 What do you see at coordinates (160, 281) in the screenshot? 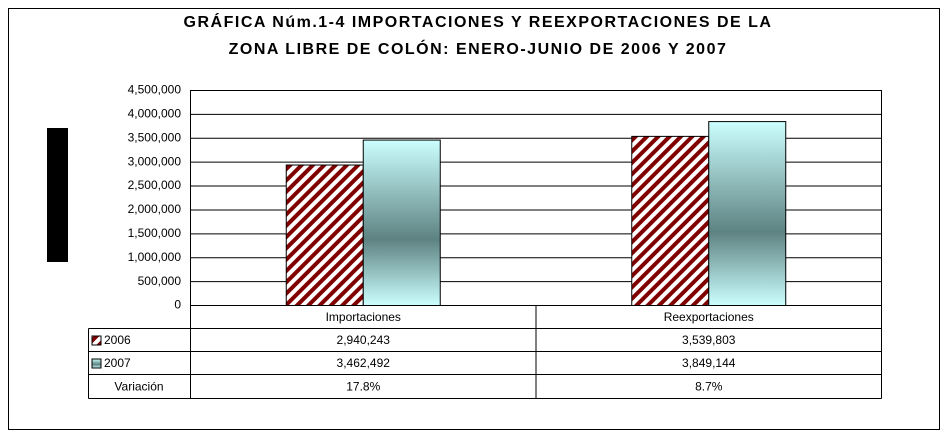
I see `y-tick-label: 500,000` at bounding box center [160, 281].